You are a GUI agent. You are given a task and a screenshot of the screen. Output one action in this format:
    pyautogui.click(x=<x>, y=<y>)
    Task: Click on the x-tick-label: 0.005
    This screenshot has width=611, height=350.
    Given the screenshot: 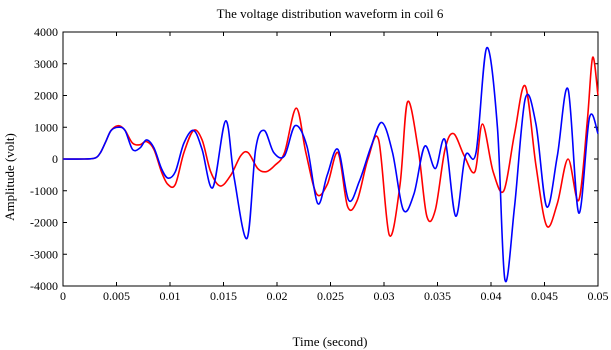 What is the action you would take?
    pyautogui.click(x=116, y=296)
    